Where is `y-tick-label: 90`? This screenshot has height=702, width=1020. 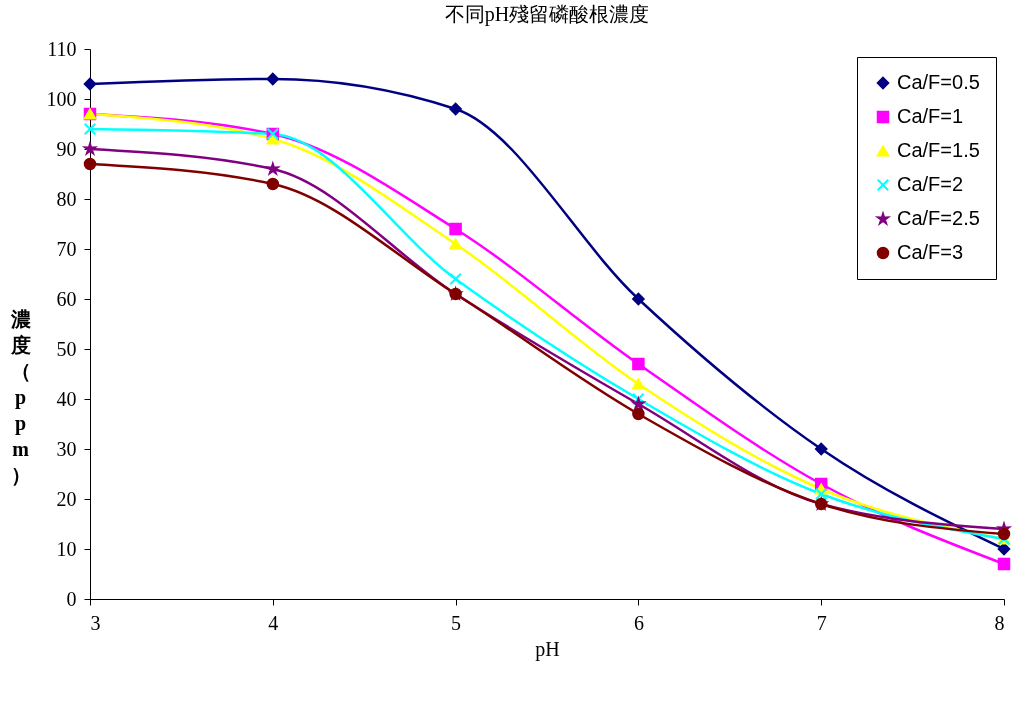 y-tick-label: 90 is located at coordinates (66, 148).